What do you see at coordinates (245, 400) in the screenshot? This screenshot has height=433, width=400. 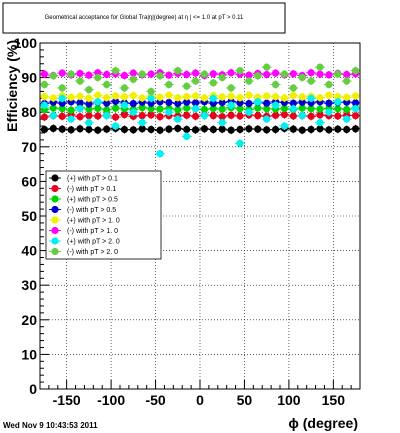 I see `x-tick-label: 50` at bounding box center [245, 400].